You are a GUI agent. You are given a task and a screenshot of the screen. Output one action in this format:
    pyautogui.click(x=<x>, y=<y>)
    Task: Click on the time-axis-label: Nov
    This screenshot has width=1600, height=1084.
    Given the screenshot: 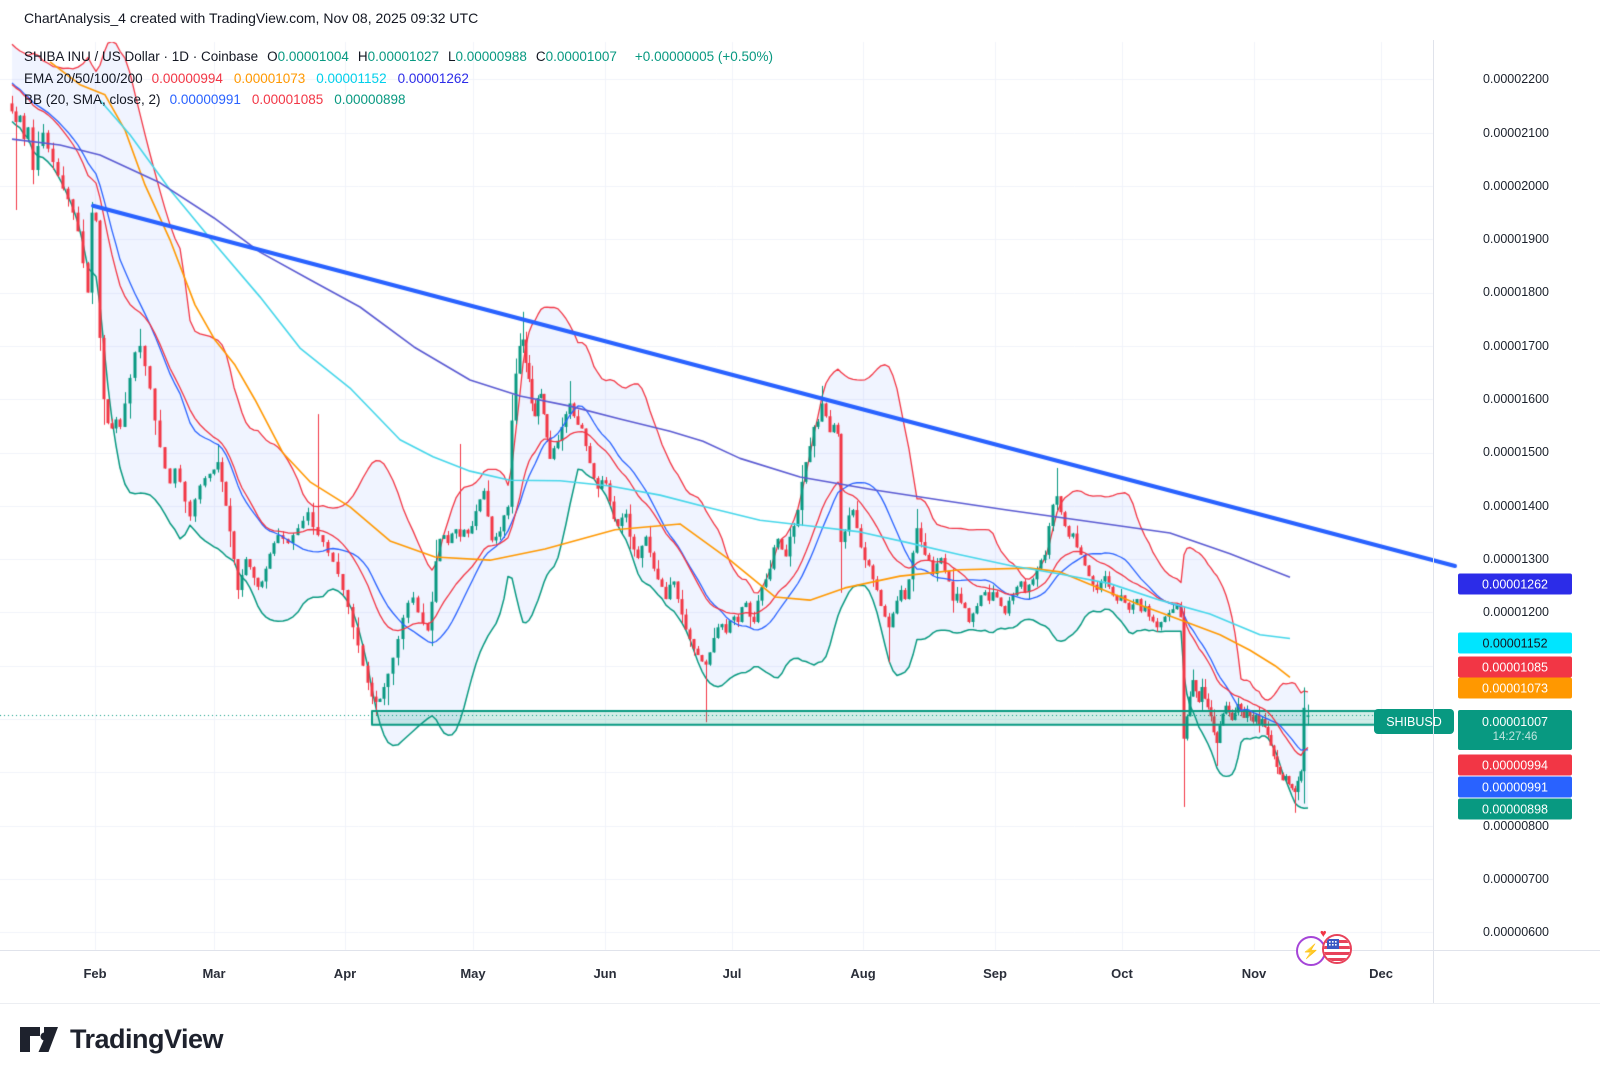 What is the action you would take?
    pyautogui.click(x=1254, y=973)
    